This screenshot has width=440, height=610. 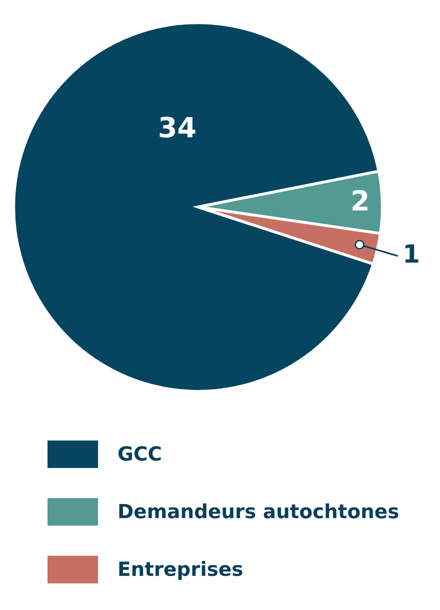 What do you see at coordinates (411, 253) in the screenshot?
I see `data-label: 1` at bounding box center [411, 253].